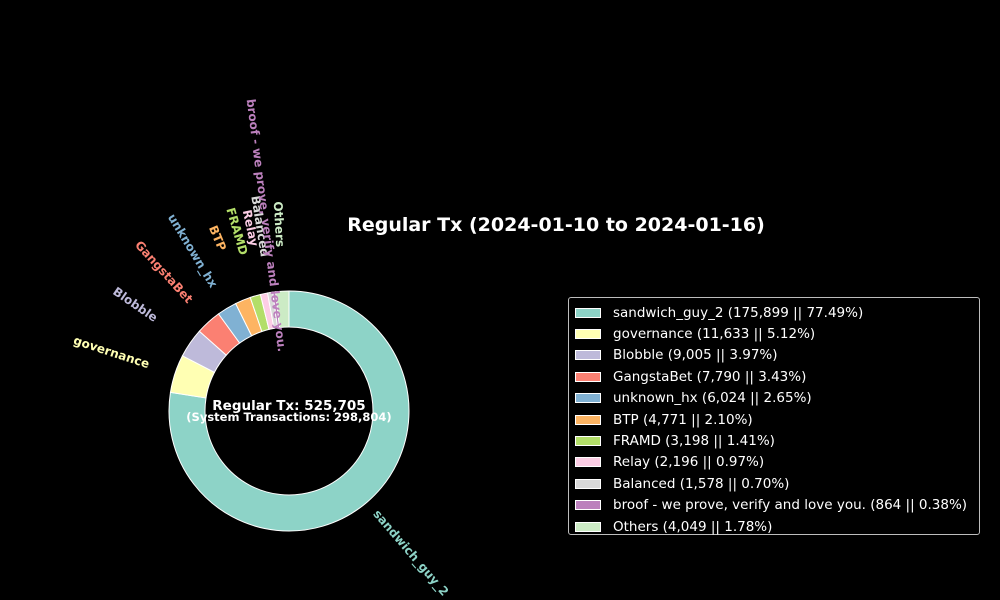 This screenshot has width=1000, height=600. I want to click on legend-label: unknown_hx (6,024 || 2.65%), so click(712, 398).